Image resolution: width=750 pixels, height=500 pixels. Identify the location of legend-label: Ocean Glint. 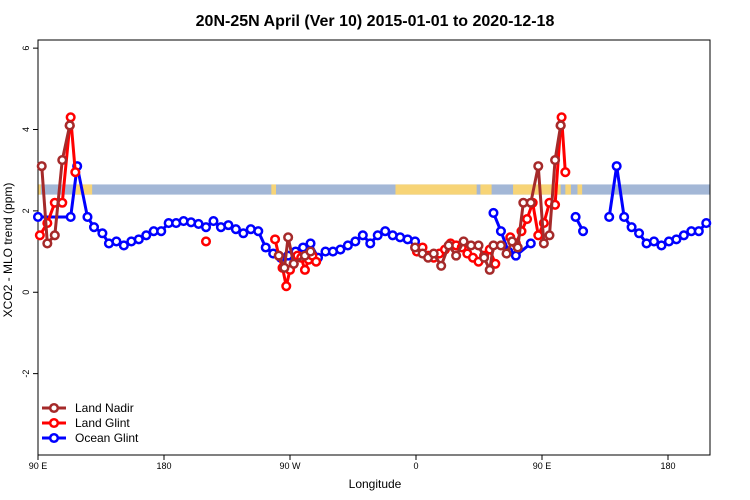
(107, 438).